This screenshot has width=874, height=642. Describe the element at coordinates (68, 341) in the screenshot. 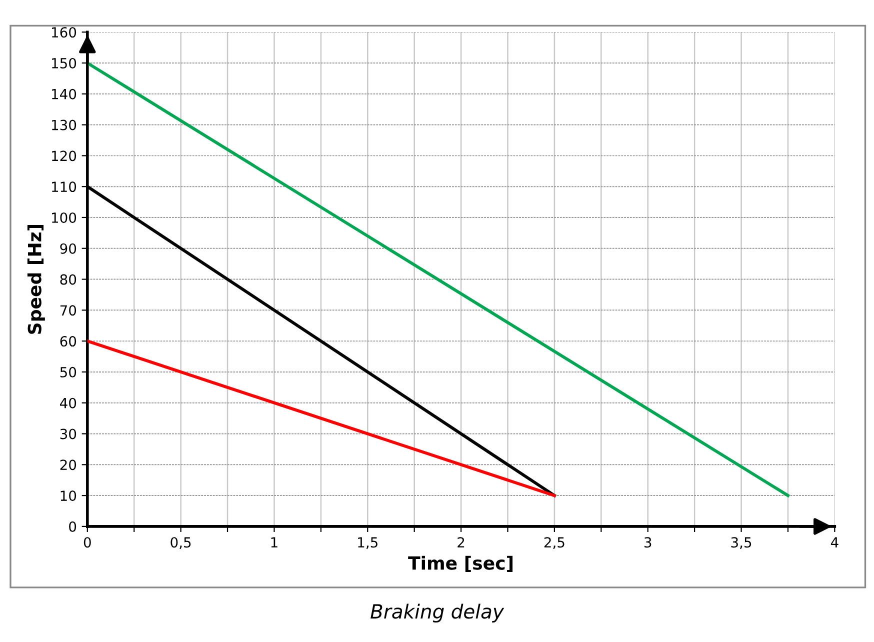

I see `y-tick-label: 60` at that location.